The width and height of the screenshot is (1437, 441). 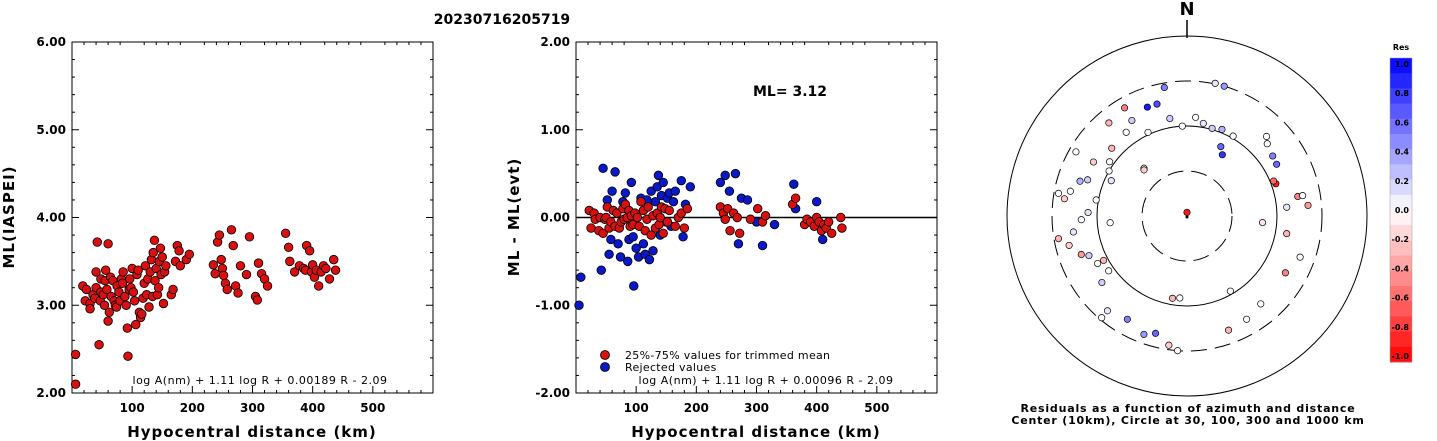 I want to click on colorbar-title: Res, so click(x=1401, y=47).